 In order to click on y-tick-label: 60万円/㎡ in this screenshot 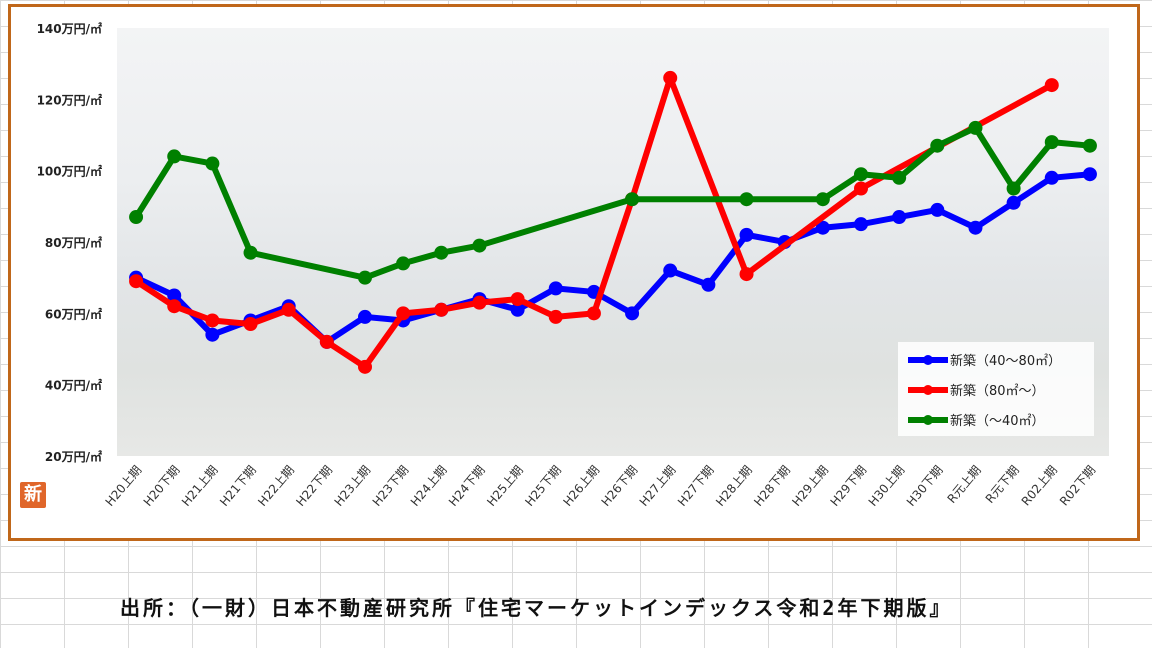, I will do `click(73, 313)`.